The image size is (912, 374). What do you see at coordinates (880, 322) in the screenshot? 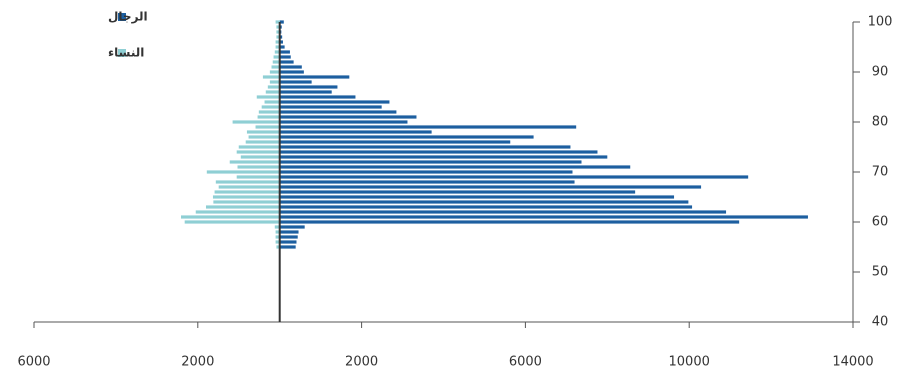
I see `y-tick-label: 40` at bounding box center [880, 322].